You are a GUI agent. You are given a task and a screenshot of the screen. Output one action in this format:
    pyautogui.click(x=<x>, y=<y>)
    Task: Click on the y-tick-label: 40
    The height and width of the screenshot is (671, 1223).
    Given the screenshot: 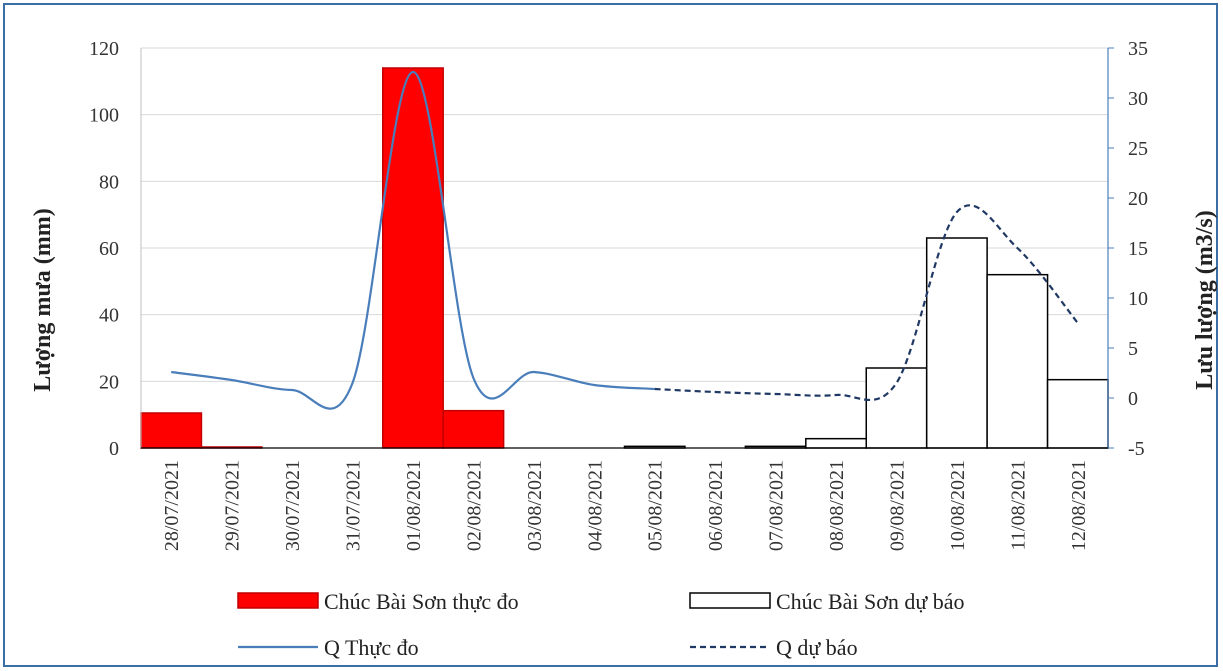 What is the action you would take?
    pyautogui.click(x=109, y=316)
    